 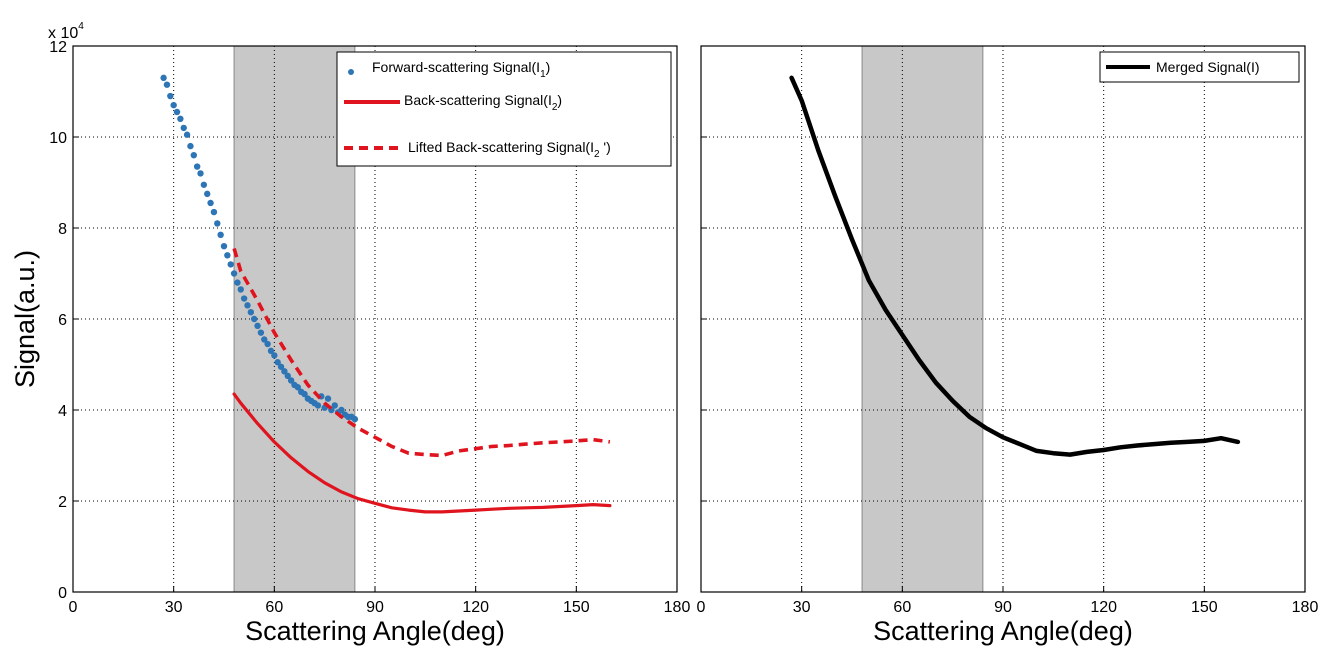 What do you see at coordinates (483, 102) in the screenshot?
I see `legend-back-label: Back-scattering Signal(I2)` at bounding box center [483, 102].